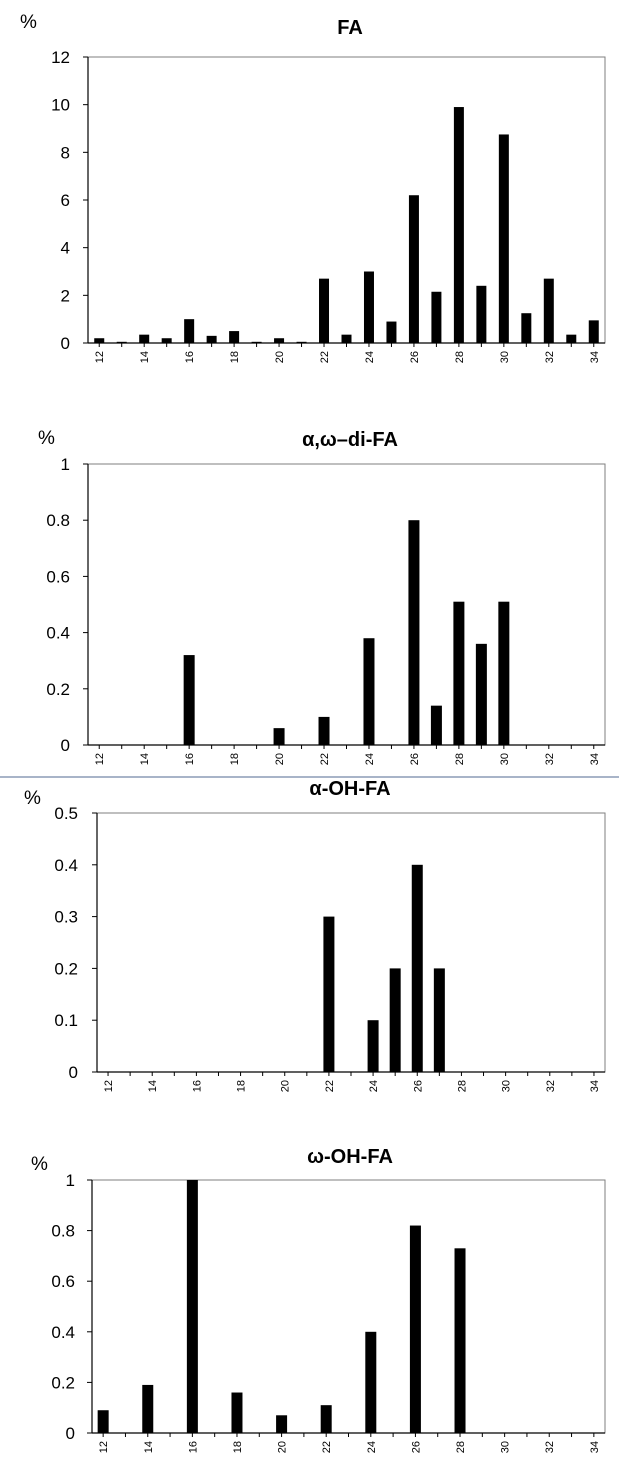 The height and width of the screenshot is (1462, 619). I want to click on y-tick-label: 1, so click(65, 464).